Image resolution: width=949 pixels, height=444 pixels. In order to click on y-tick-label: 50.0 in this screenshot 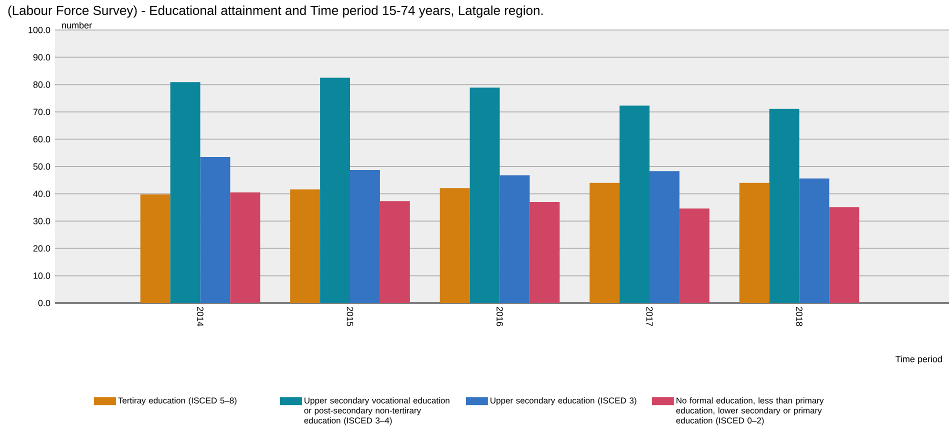, I will do `click(41, 166)`.